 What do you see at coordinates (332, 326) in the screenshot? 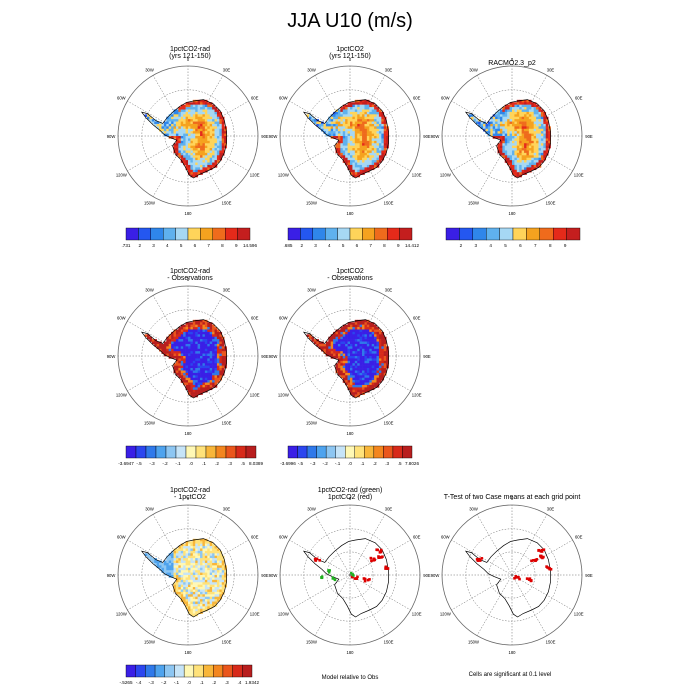
I see `meridian-line` at bounding box center [332, 326].